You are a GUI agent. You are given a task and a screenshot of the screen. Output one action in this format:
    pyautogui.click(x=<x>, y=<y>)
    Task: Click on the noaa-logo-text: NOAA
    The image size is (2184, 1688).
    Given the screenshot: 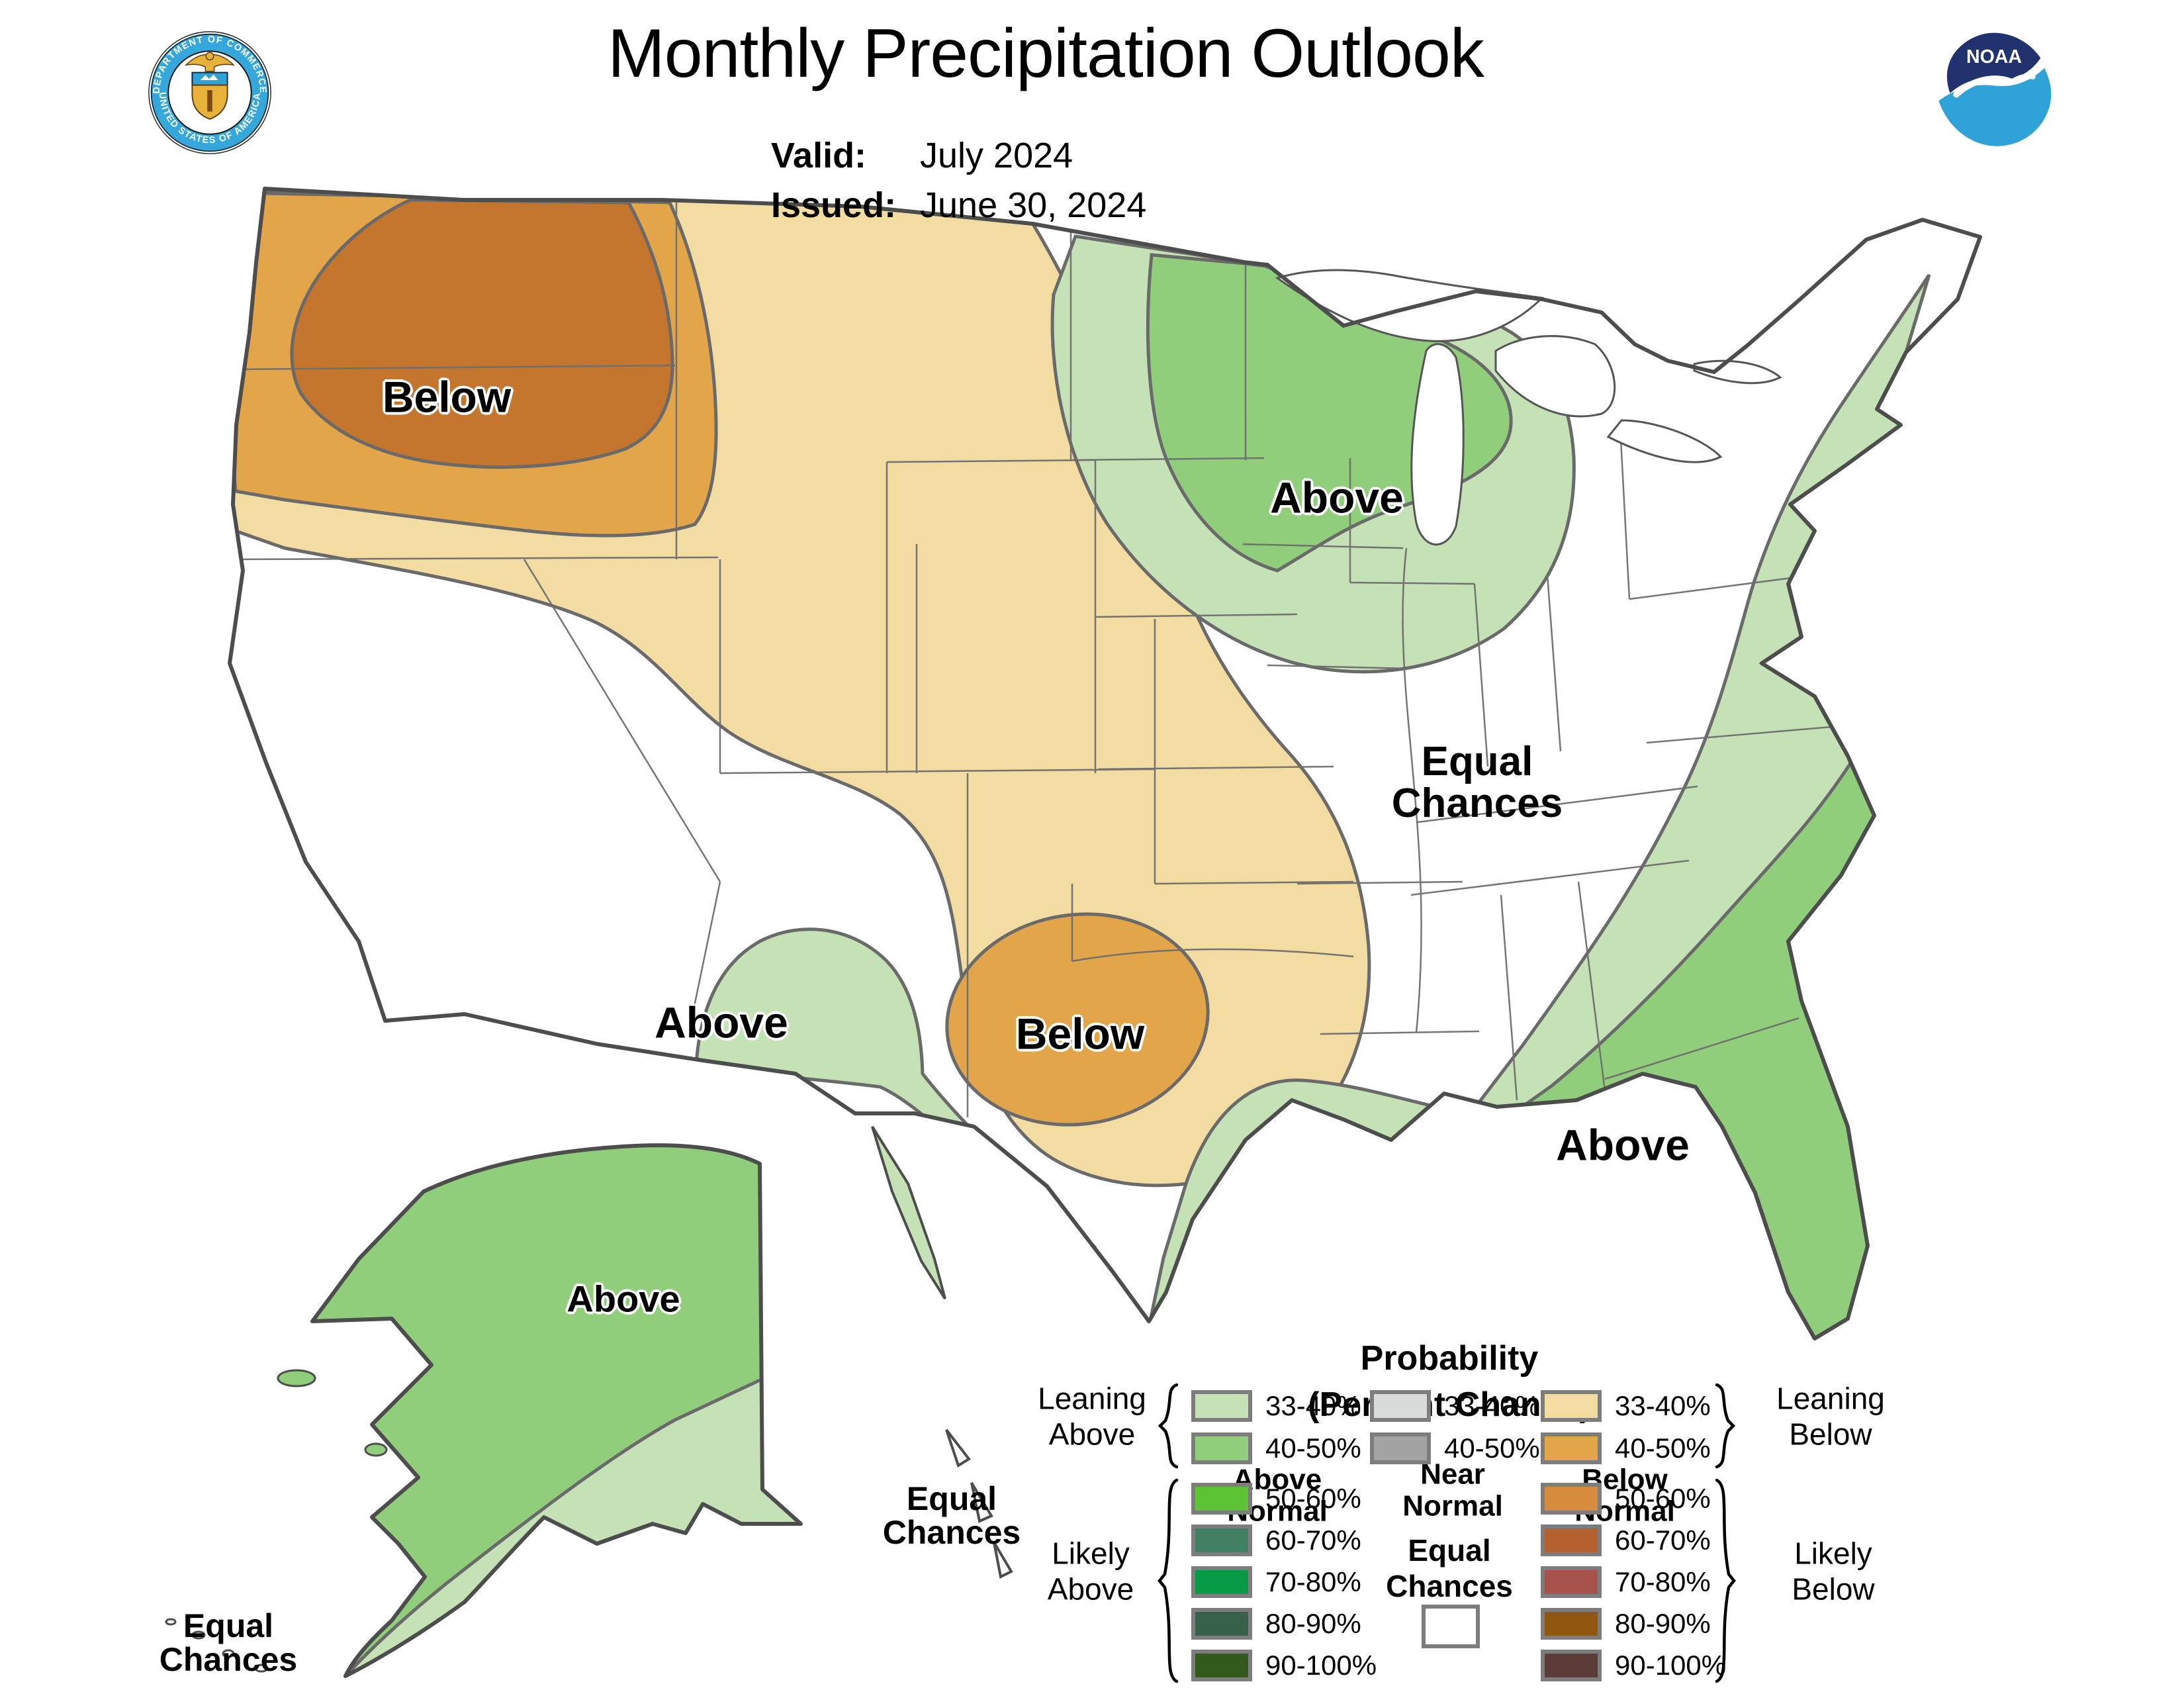 What is the action you would take?
    pyautogui.click(x=1994, y=57)
    